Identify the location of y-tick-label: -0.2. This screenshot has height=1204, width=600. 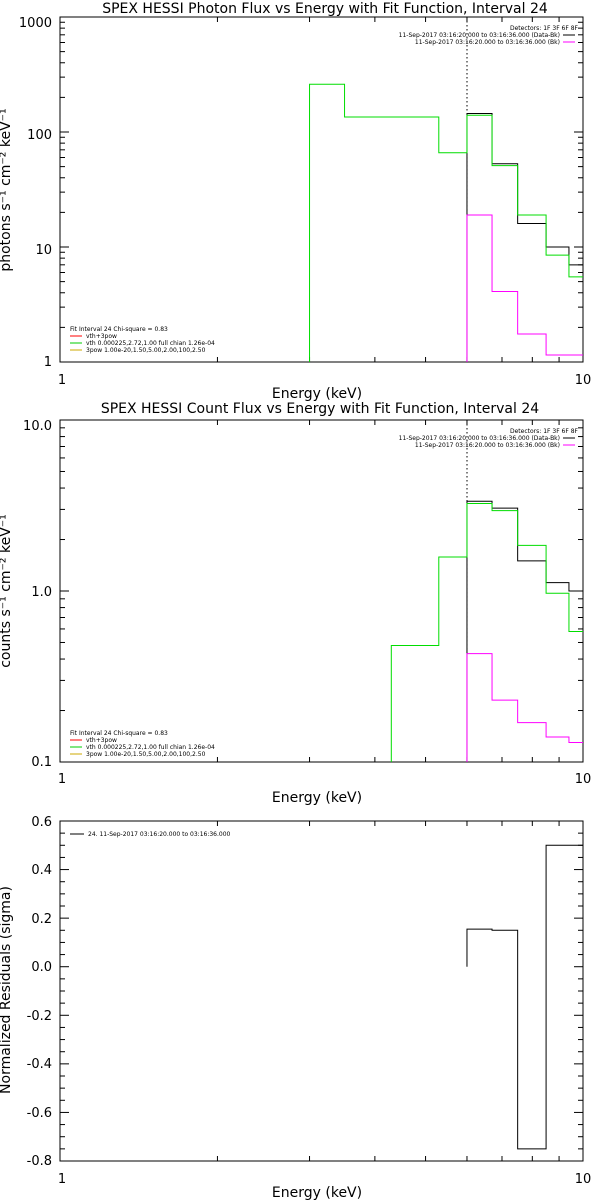
(39, 1016).